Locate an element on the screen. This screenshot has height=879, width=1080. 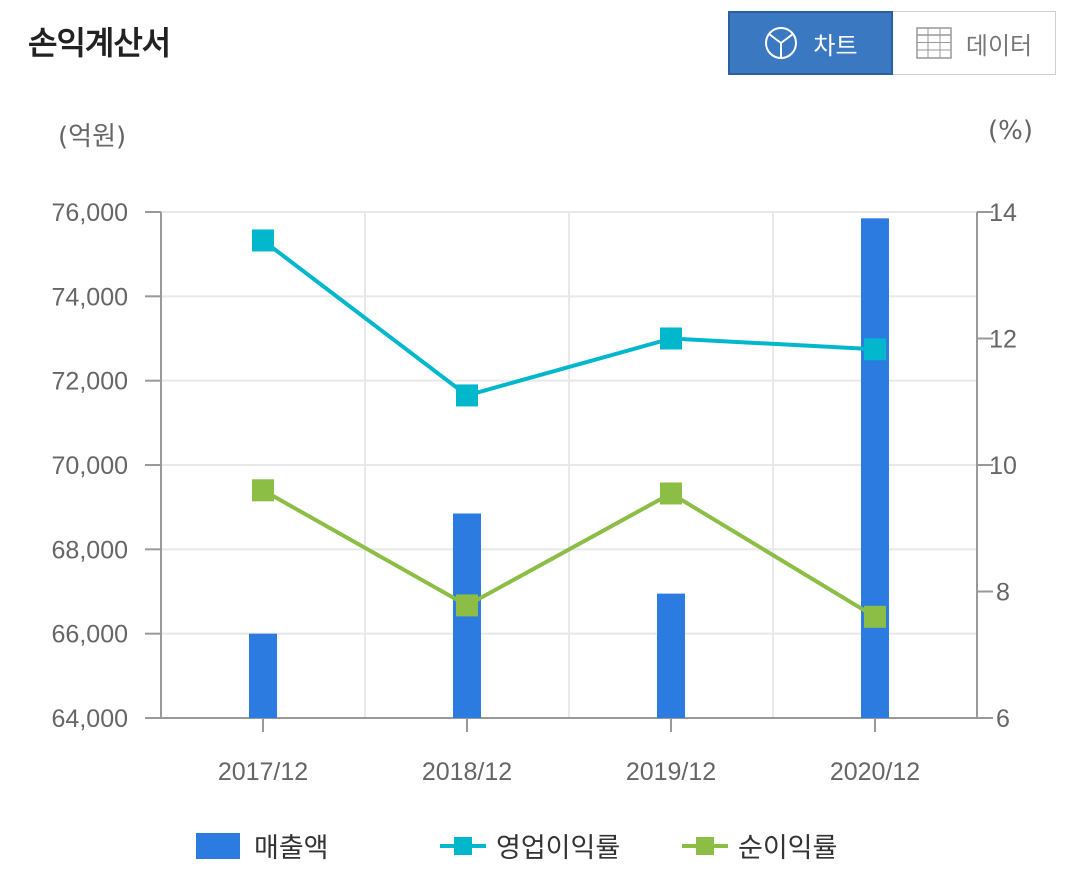
legend-label-operating-margin: 영업이익률 is located at coordinates (558, 848).